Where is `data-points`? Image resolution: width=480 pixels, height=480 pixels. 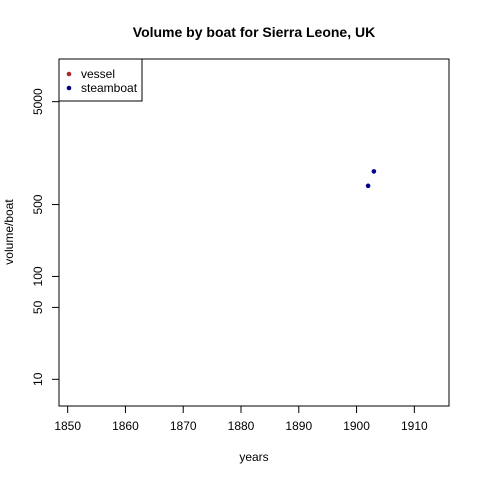
data-points is located at coordinates (371, 179).